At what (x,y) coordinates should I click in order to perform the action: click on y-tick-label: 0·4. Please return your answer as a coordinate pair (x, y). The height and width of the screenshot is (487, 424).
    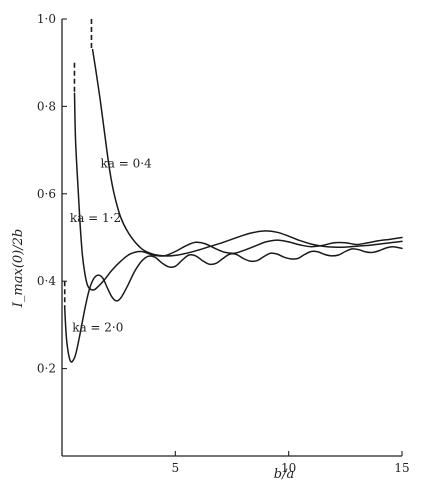
    Looking at the image, I should click on (46, 281).